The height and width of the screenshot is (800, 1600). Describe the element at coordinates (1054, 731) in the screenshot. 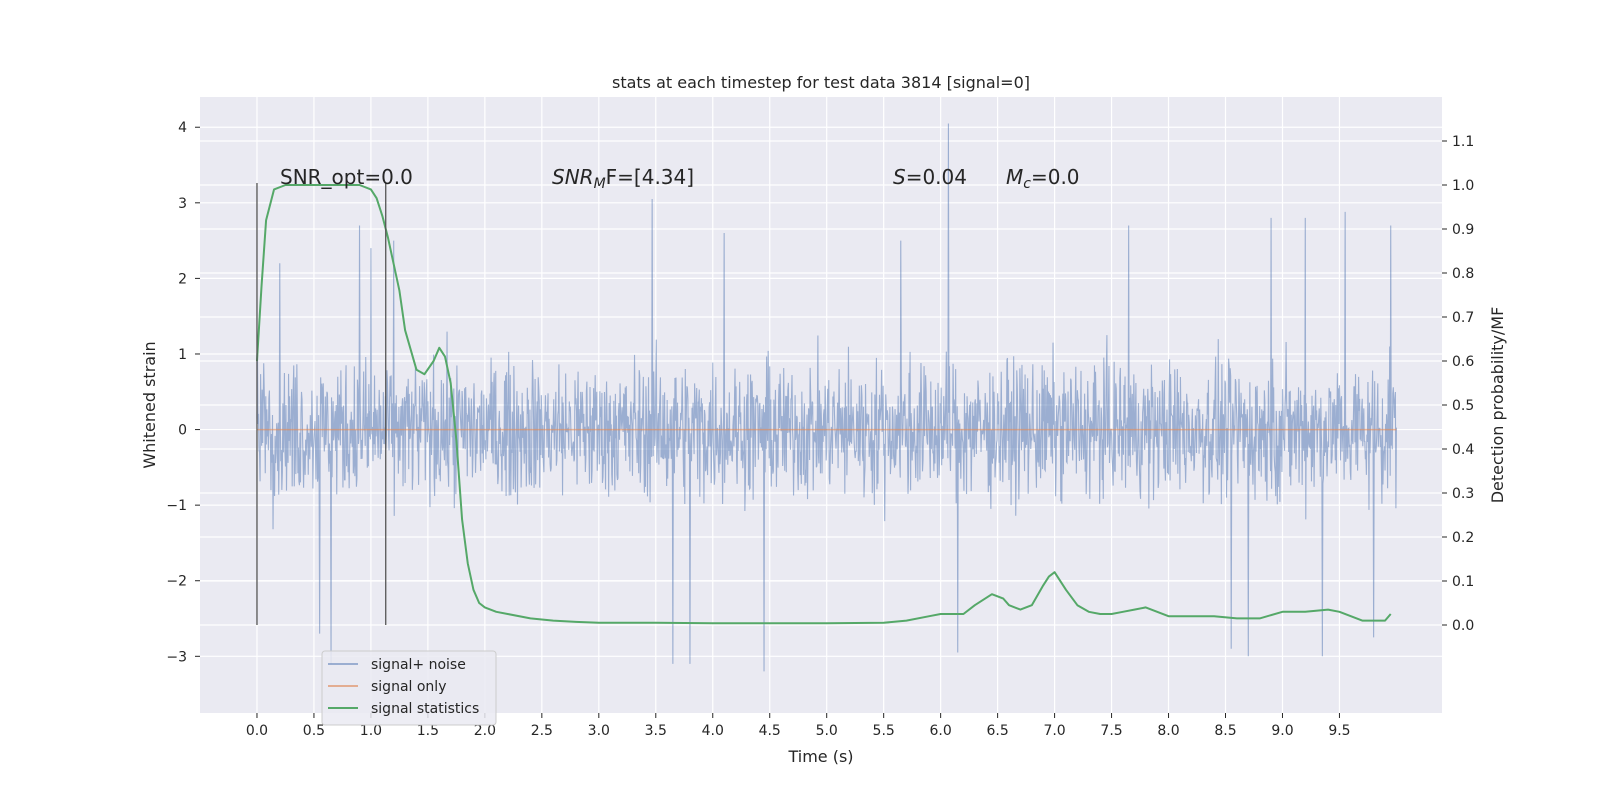

I see `x-tick-label-14: 7.0` at that location.